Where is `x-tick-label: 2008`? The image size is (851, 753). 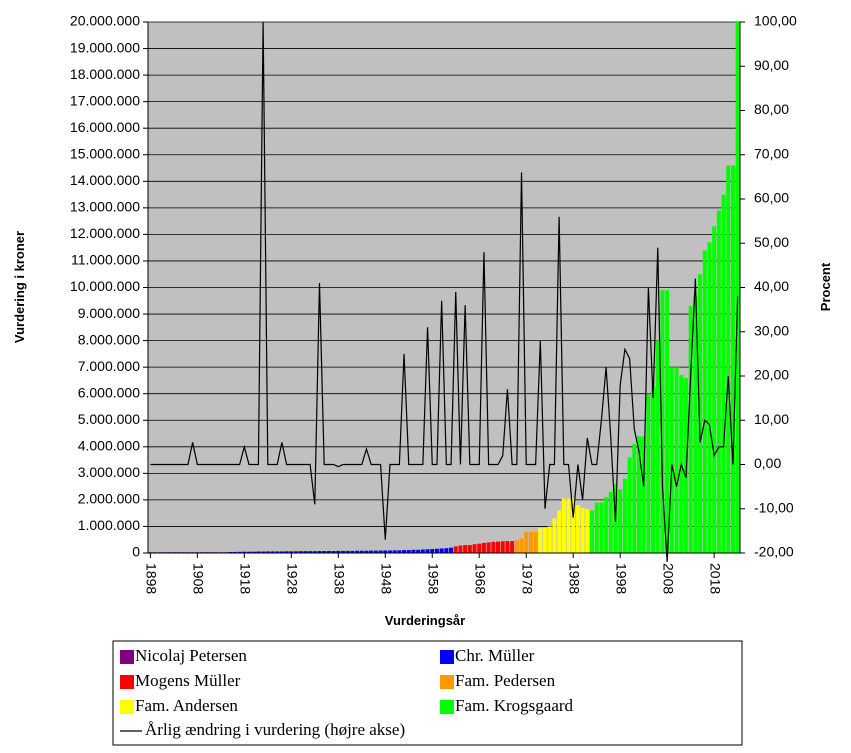 x-tick-label: 2008 is located at coordinates (668, 578).